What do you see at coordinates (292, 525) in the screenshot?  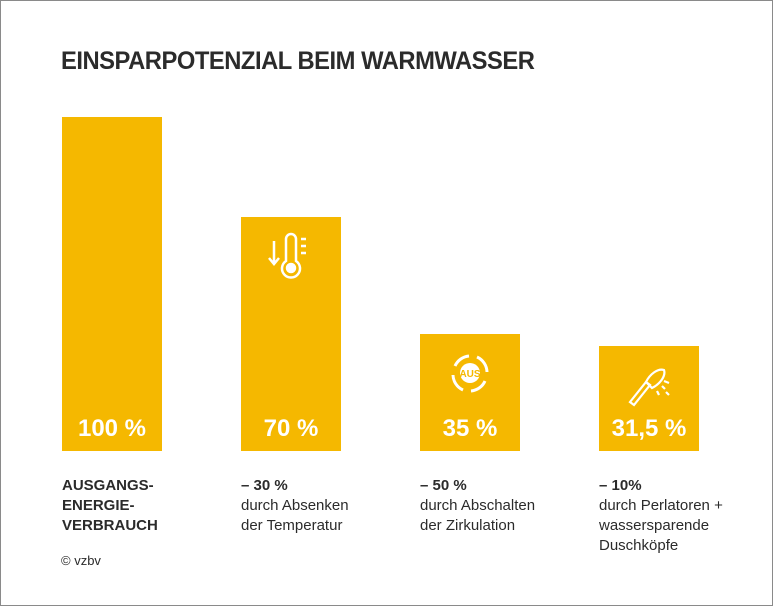 I see `label-line: der Temperatur` at bounding box center [292, 525].